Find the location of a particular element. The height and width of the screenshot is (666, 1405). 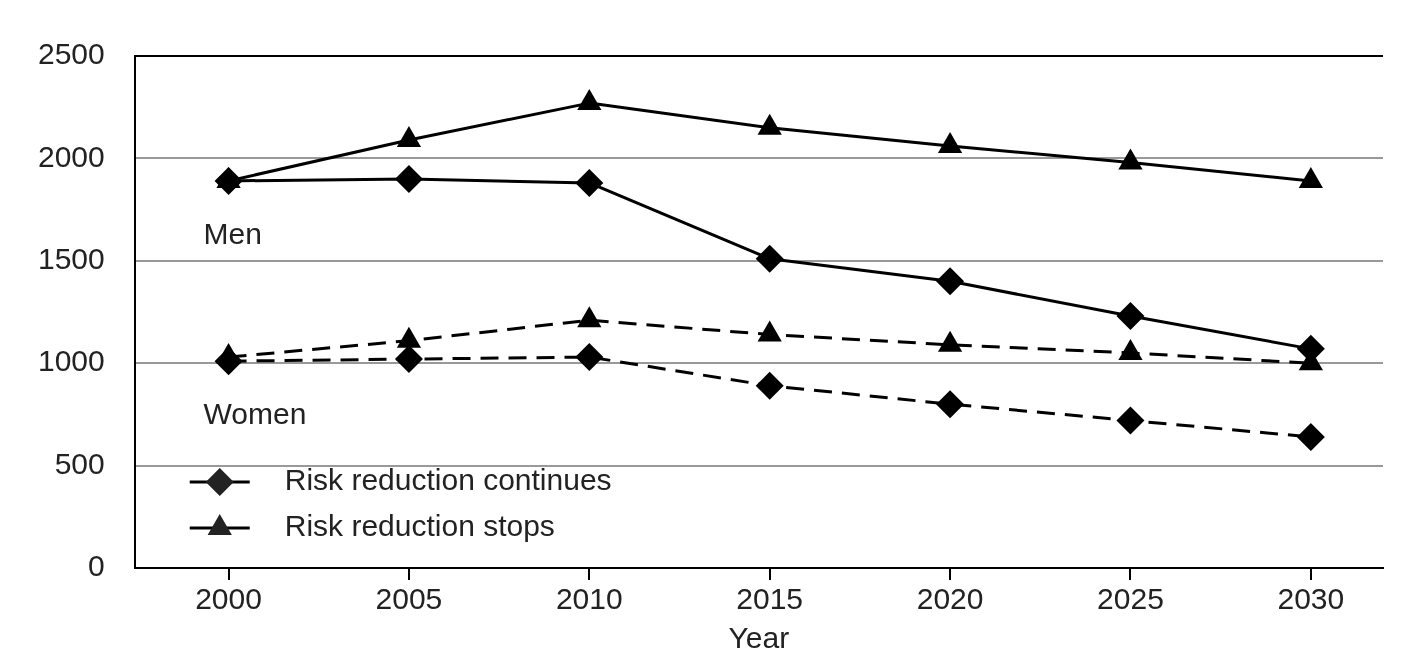

y-tick-label: 0 is located at coordinates (96, 566).